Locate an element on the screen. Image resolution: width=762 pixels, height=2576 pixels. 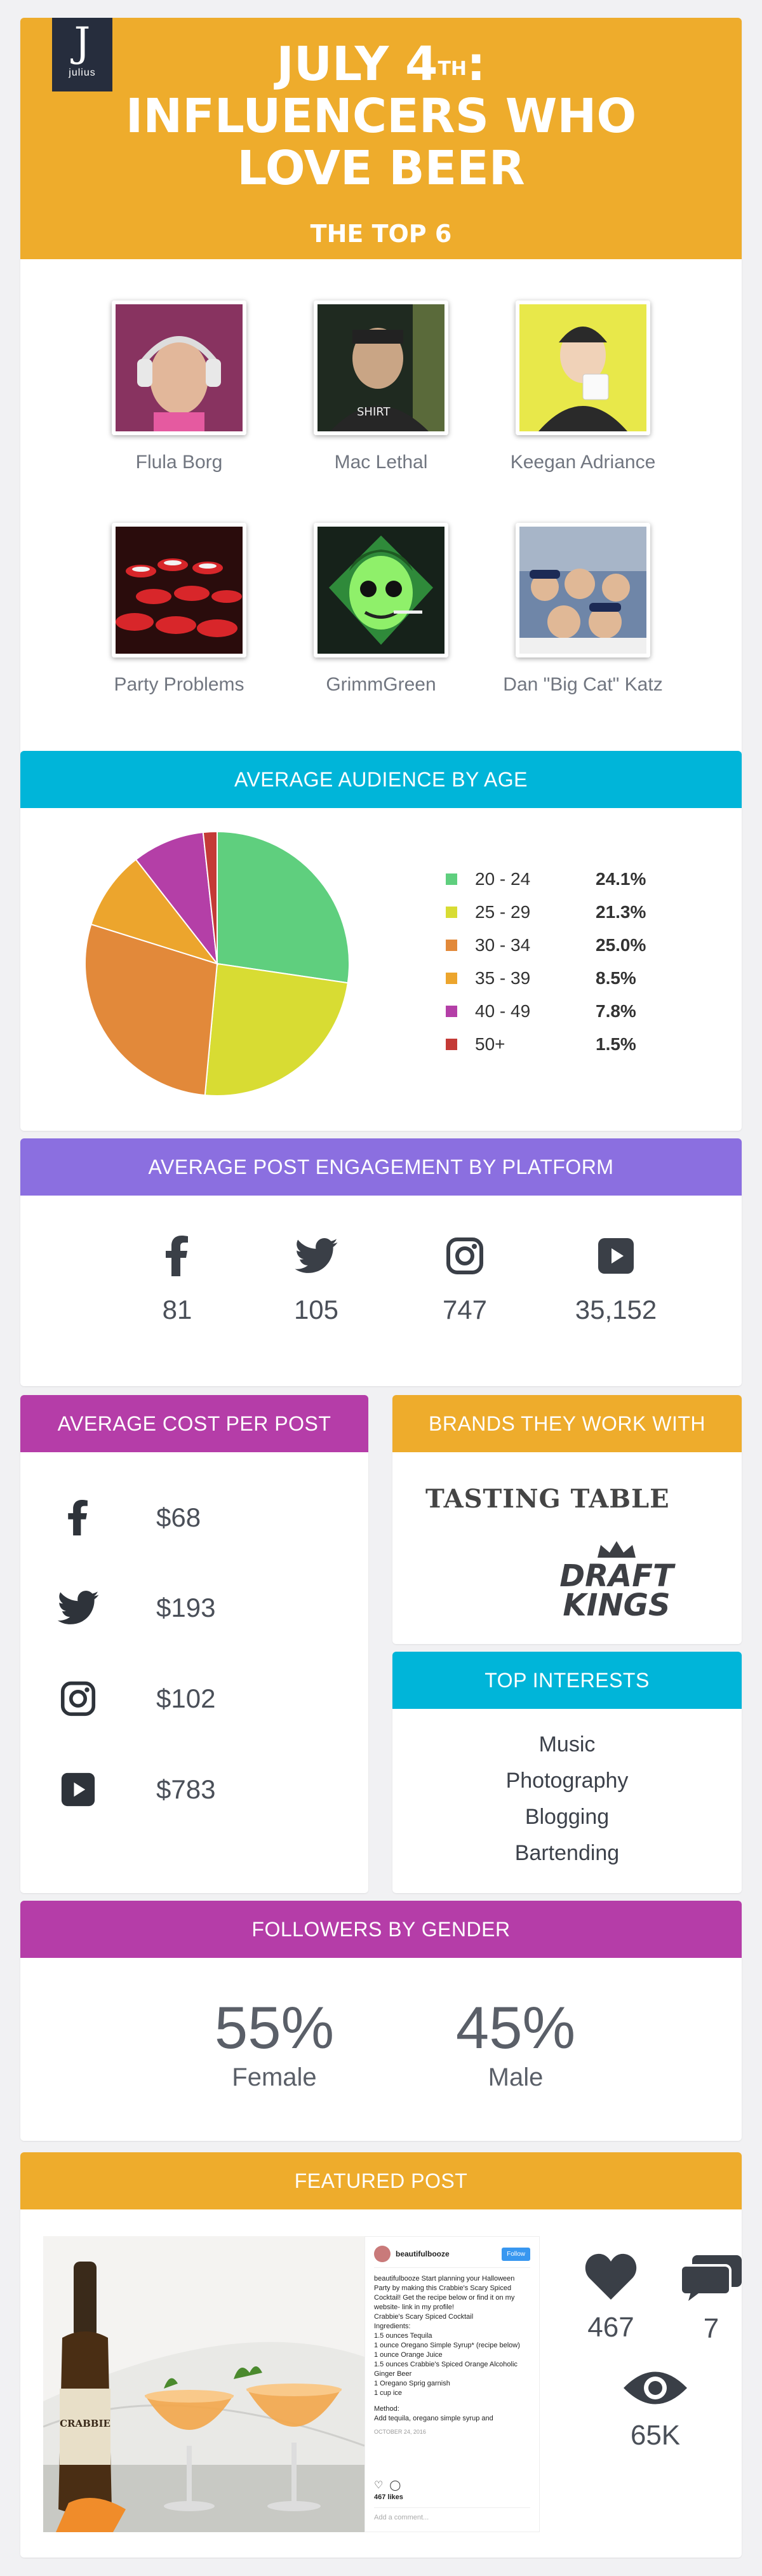
engagement-twitter: 105 is located at coordinates (316, 1279).